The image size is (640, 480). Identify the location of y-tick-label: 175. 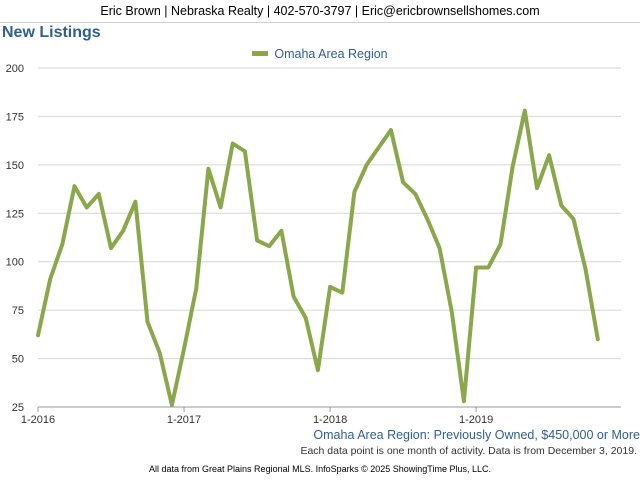
(15, 117).